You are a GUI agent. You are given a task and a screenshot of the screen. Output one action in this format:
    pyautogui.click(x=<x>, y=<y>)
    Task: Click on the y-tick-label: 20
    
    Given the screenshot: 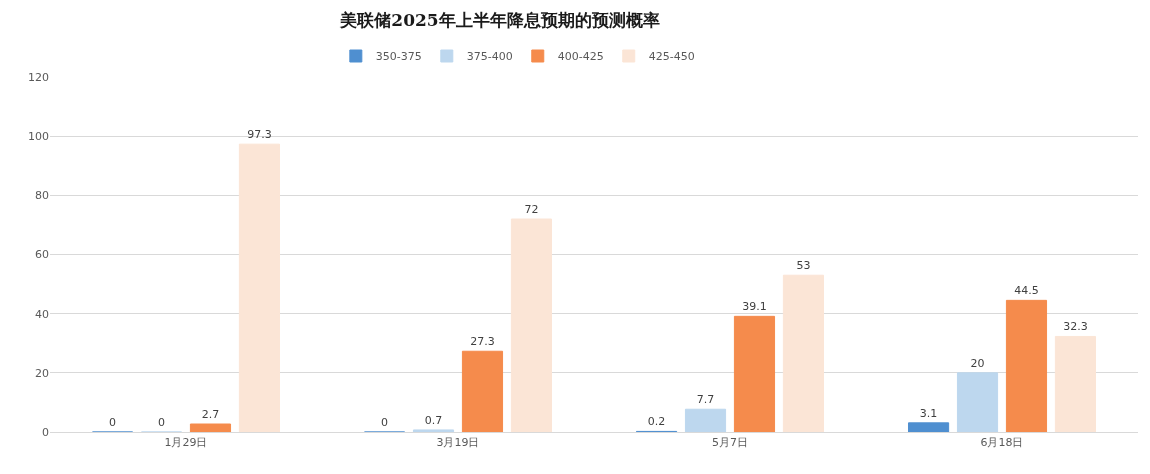 What is the action you would take?
    pyautogui.click(x=42, y=373)
    